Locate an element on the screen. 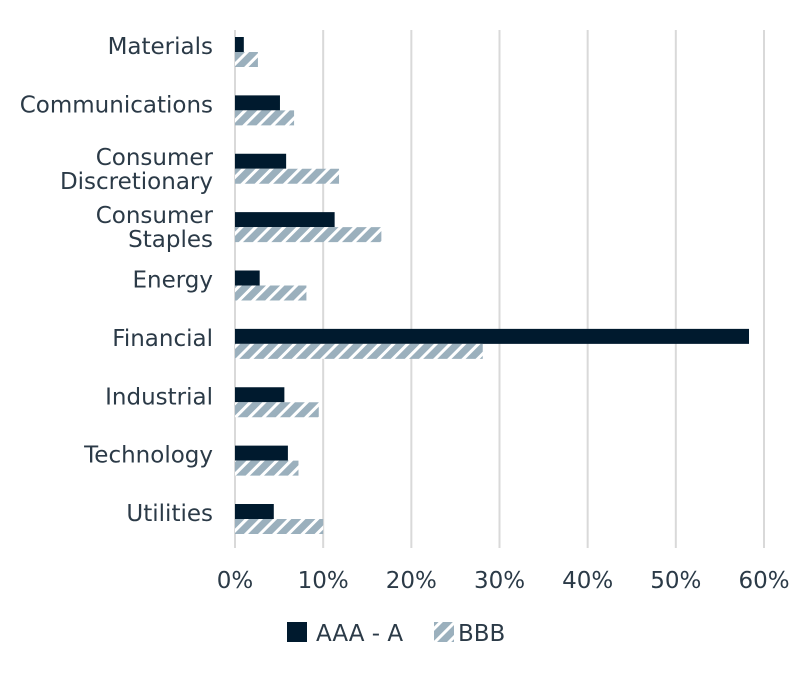 This screenshot has height=675, width=800. category-label: Consumer Discretionary is located at coordinates (137, 170).